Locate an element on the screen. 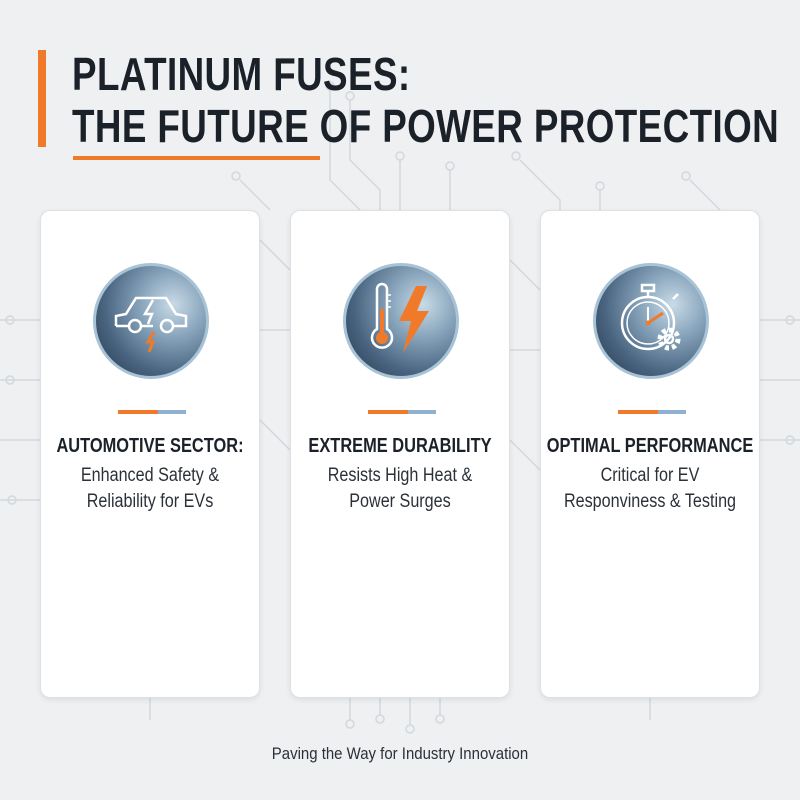  desc-line: Enhanced Safety & is located at coordinates (150, 475).